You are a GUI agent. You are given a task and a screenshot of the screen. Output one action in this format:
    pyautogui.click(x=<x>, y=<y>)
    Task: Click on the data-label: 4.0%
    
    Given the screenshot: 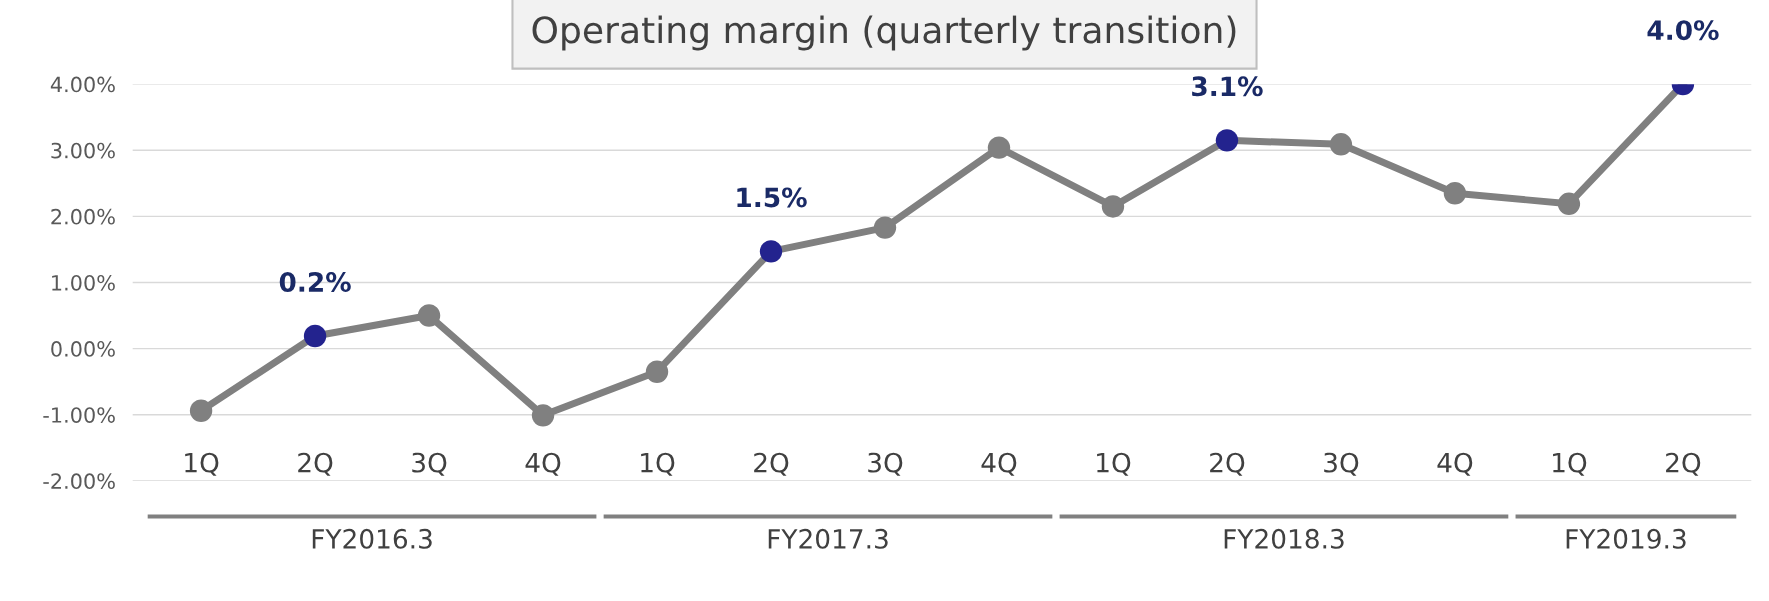 What is the action you would take?
    pyautogui.click(x=1683, y=30)
    